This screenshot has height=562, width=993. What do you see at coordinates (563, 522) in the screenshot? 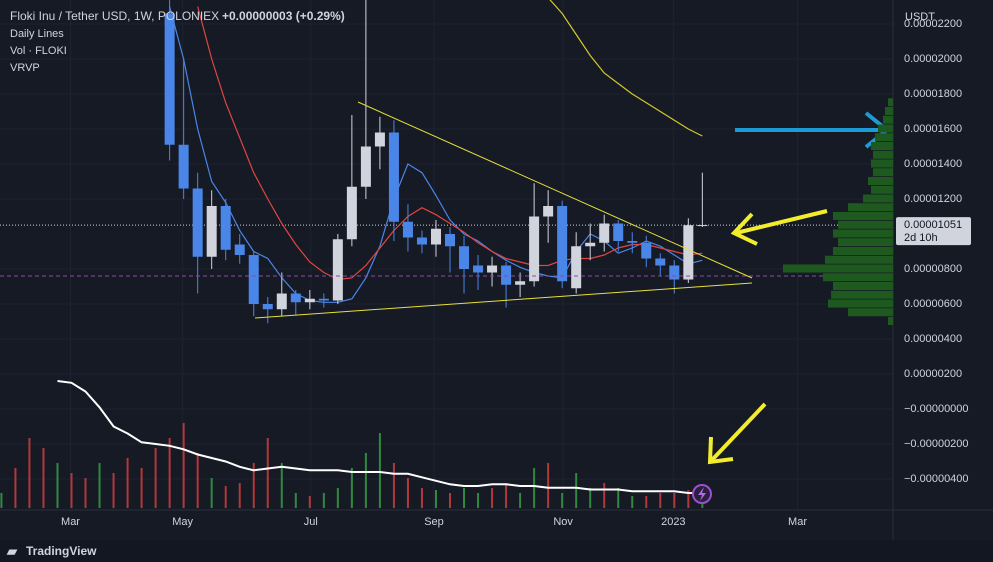
I see `x-tick-label: Nov` at bounding box center [563, 522].